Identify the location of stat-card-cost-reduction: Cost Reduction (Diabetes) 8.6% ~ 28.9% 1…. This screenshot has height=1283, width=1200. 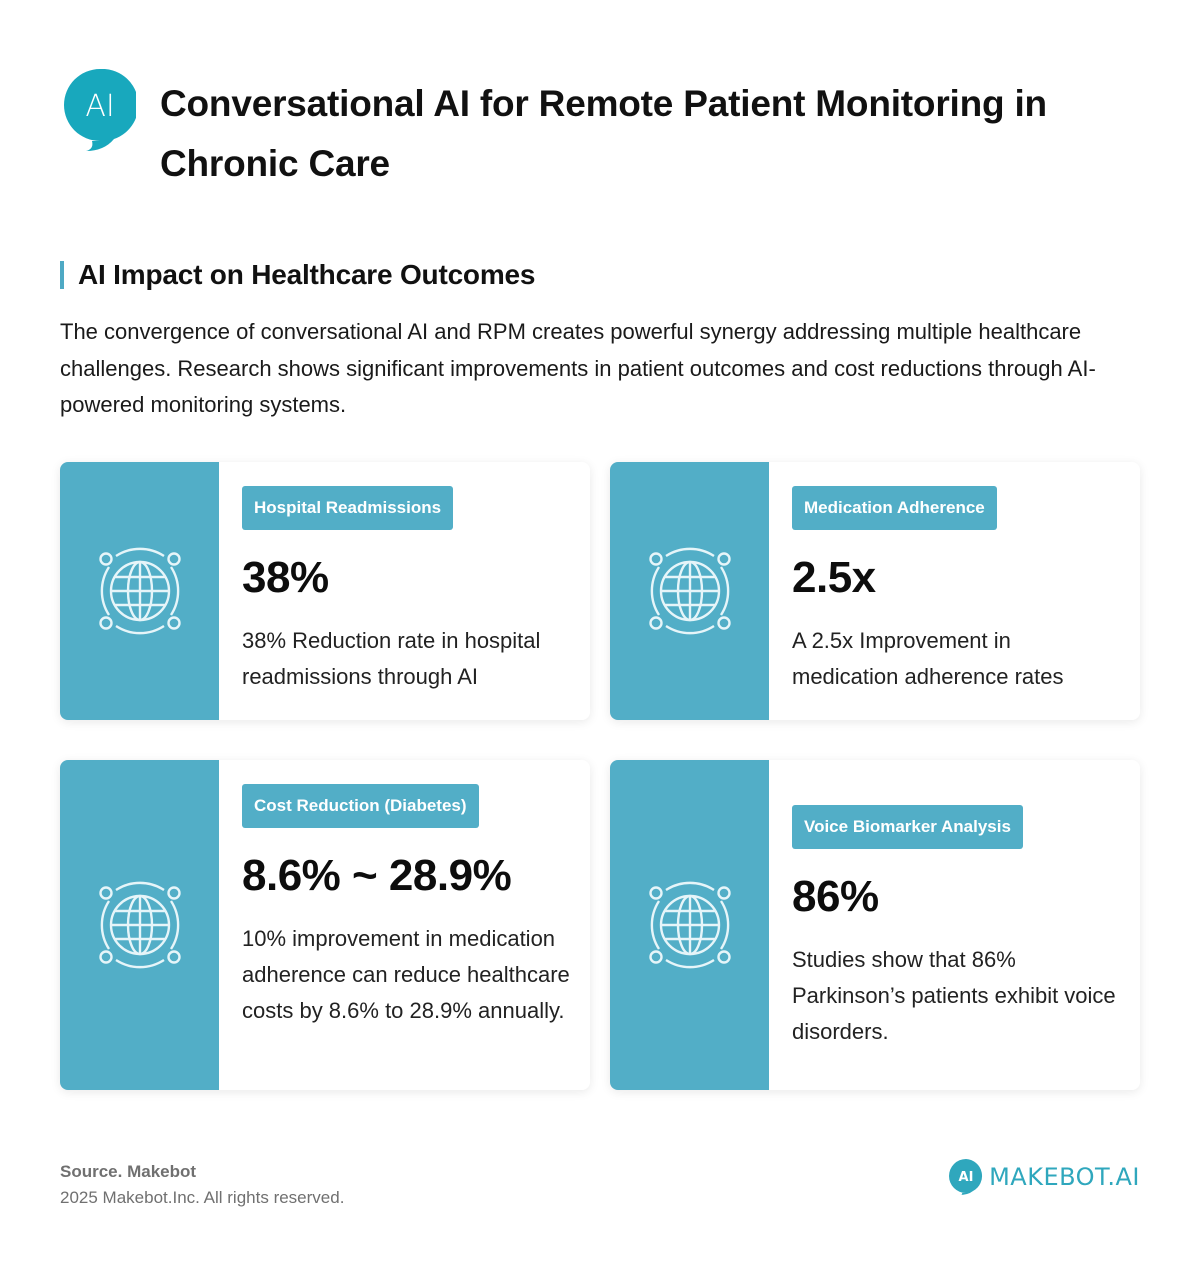
(325, 925).